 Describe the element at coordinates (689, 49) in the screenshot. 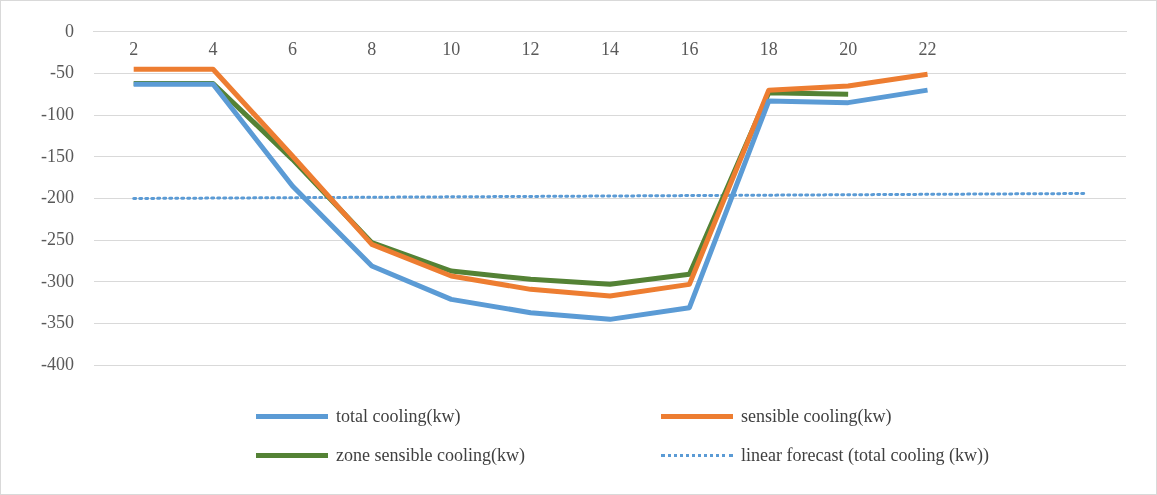

I see `x-tick-label: 16` at that location.